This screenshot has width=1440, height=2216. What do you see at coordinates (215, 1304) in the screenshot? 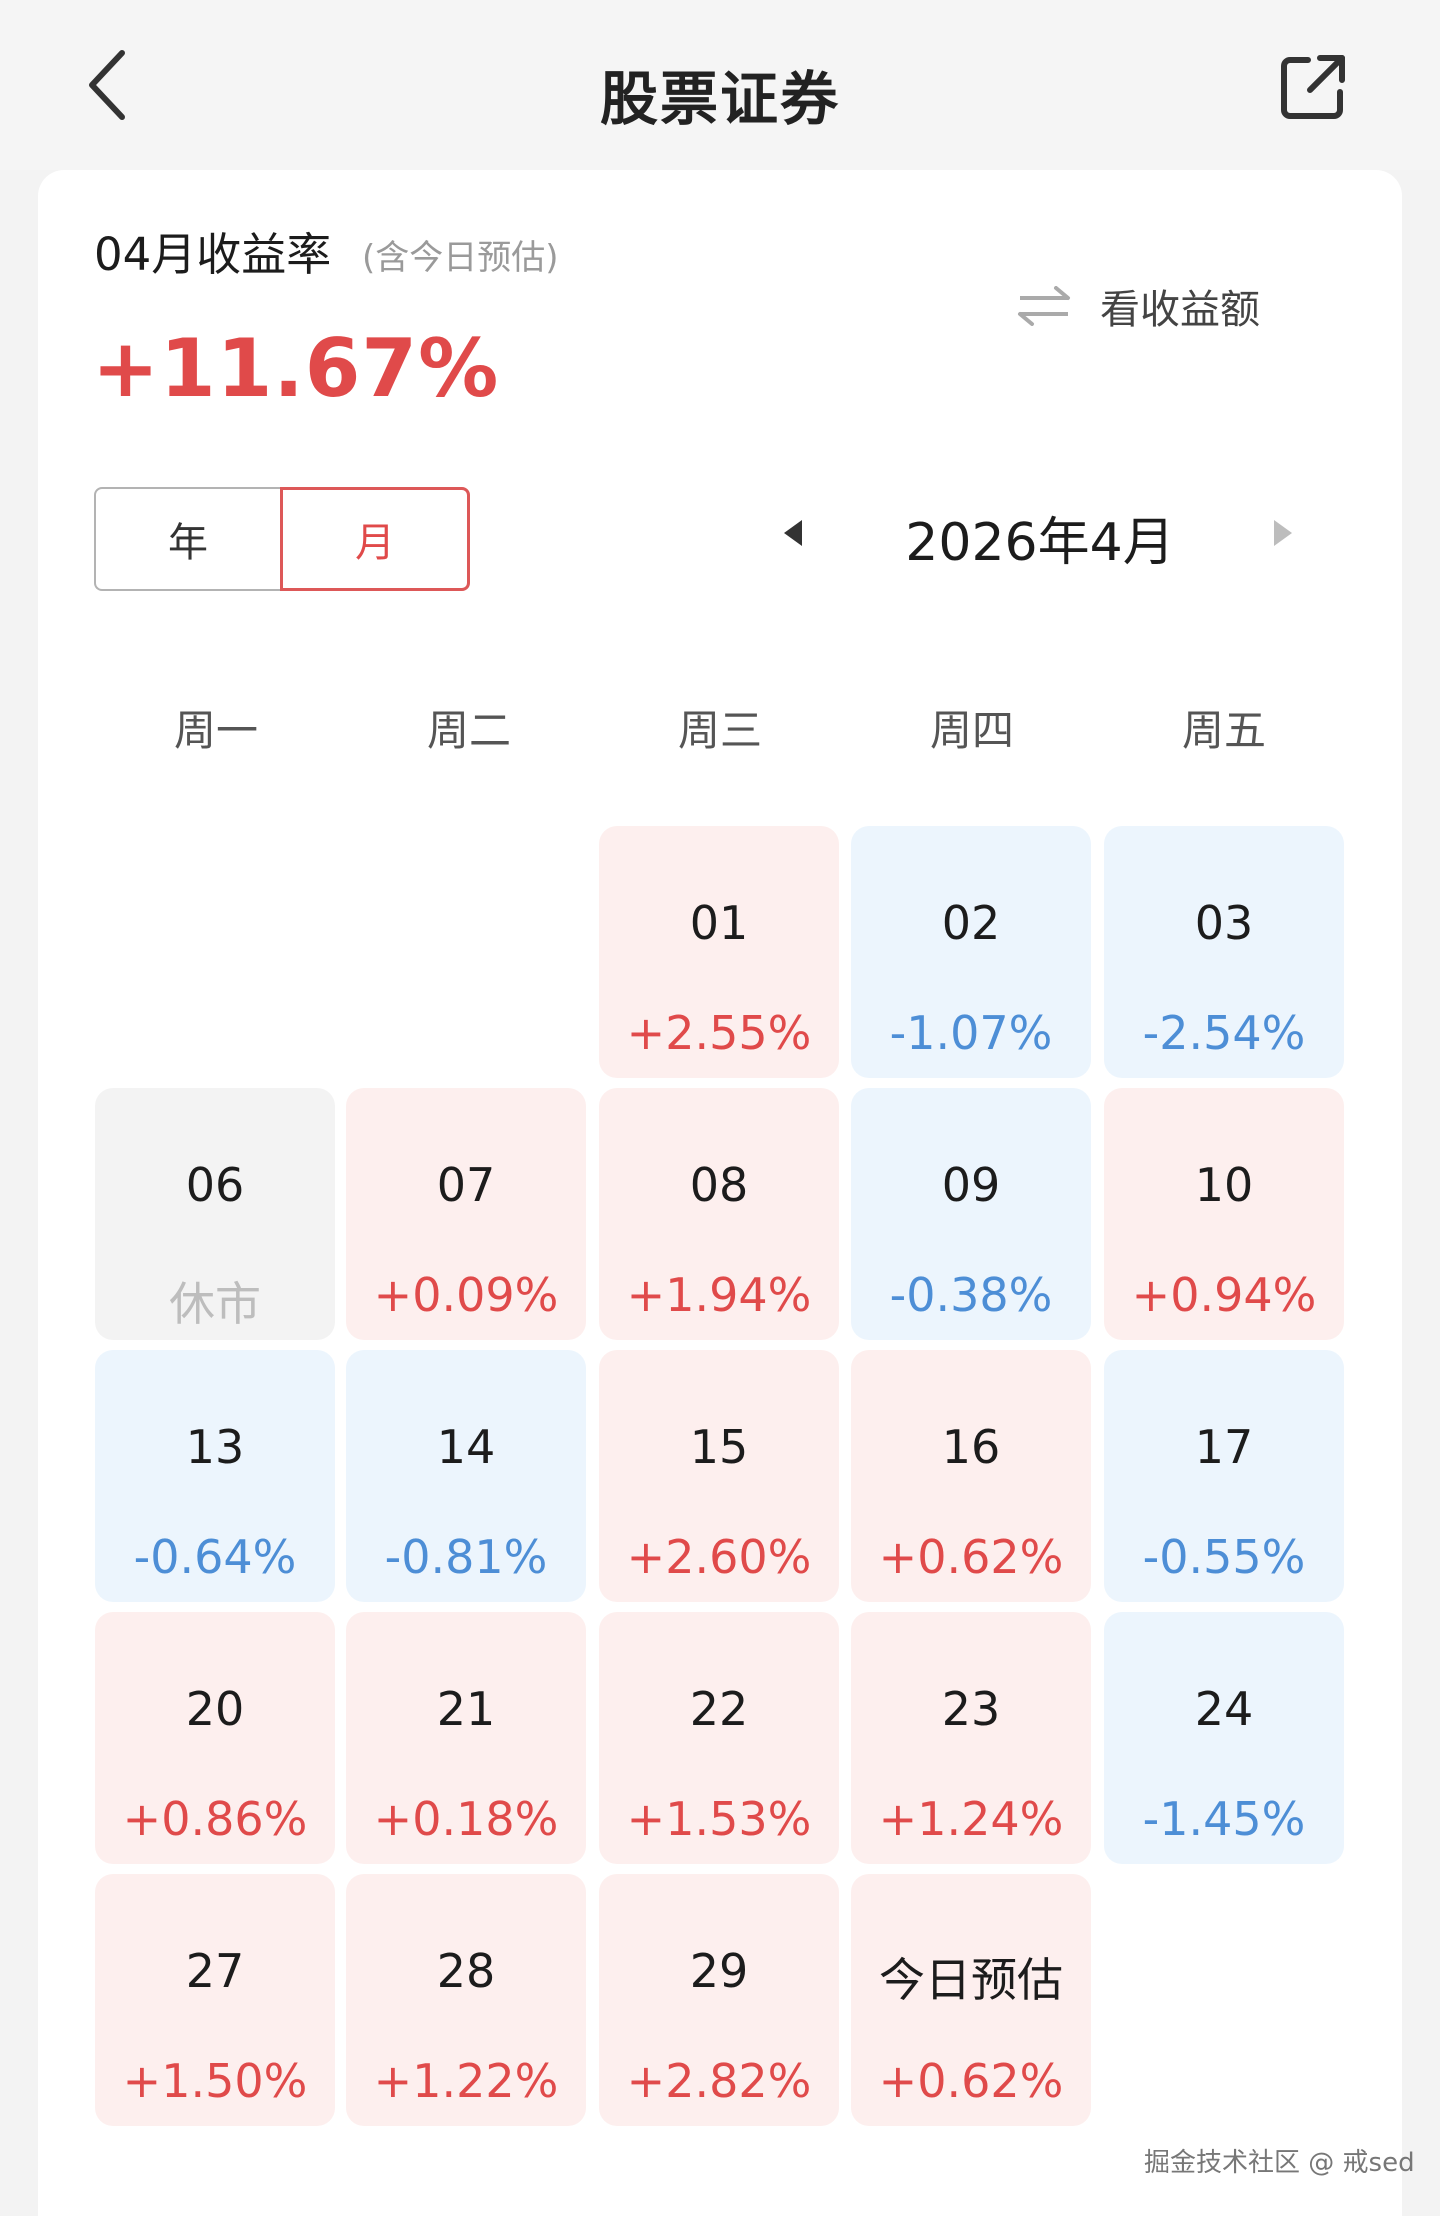
I see `calendar-return: 休市` at bounding box center [215, 1304].